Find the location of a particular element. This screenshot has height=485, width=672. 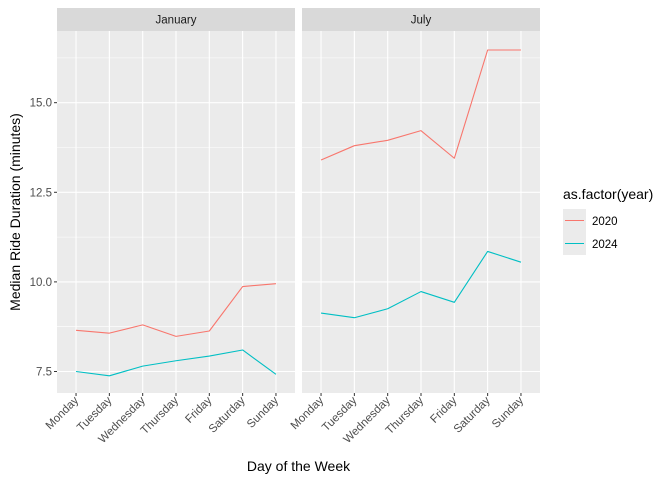

facet-strip-january is located at coordinates (176, 19).